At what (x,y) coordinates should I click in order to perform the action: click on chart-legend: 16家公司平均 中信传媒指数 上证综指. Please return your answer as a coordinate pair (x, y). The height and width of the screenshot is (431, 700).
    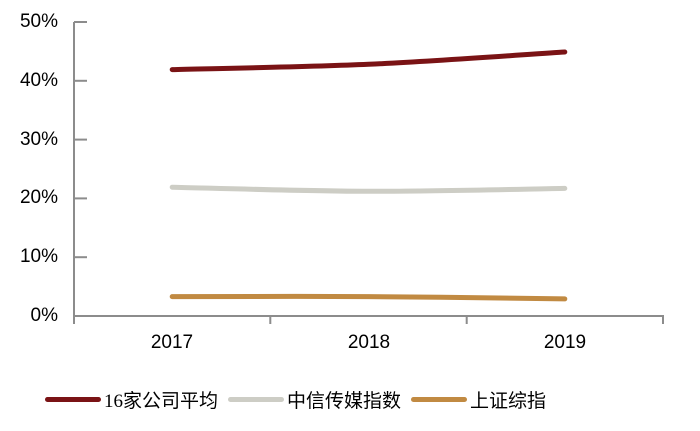
    Looking at the image, I should click on (295, 399).